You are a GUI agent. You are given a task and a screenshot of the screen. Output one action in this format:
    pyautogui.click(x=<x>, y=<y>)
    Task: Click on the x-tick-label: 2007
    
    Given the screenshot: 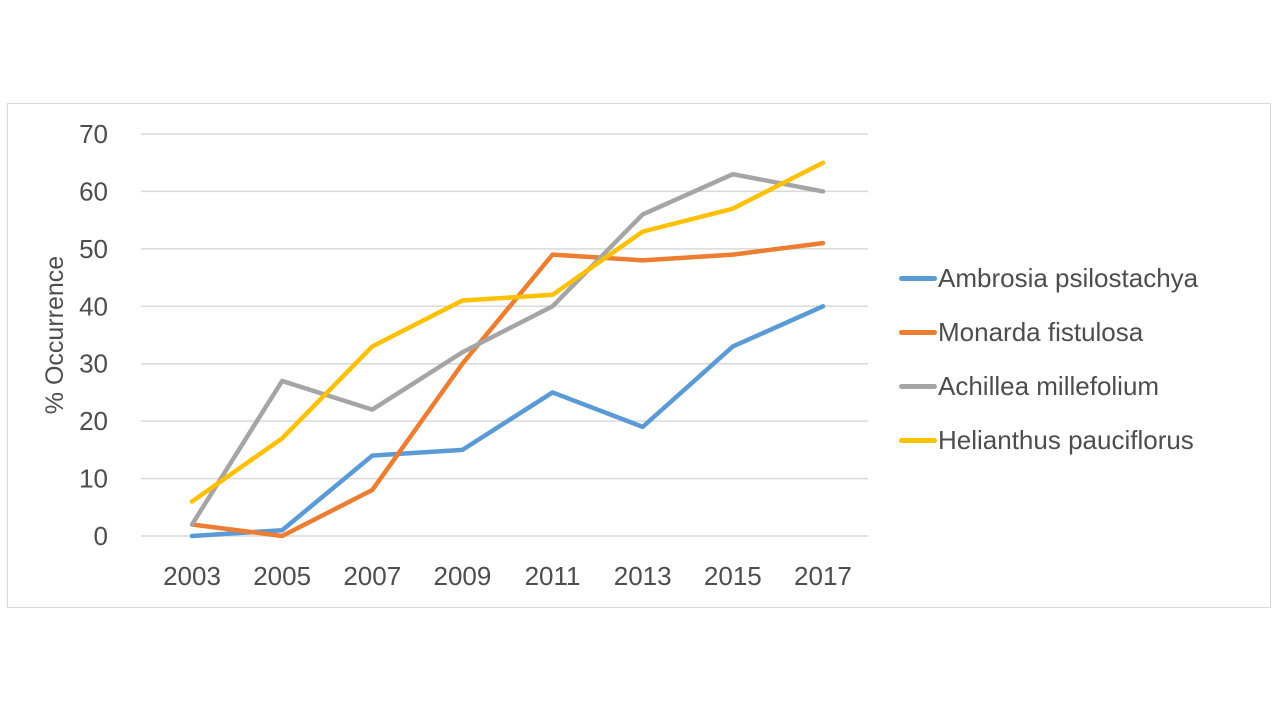 What is the action you would take?
    pyautogui.click(x=372, y=576)
    